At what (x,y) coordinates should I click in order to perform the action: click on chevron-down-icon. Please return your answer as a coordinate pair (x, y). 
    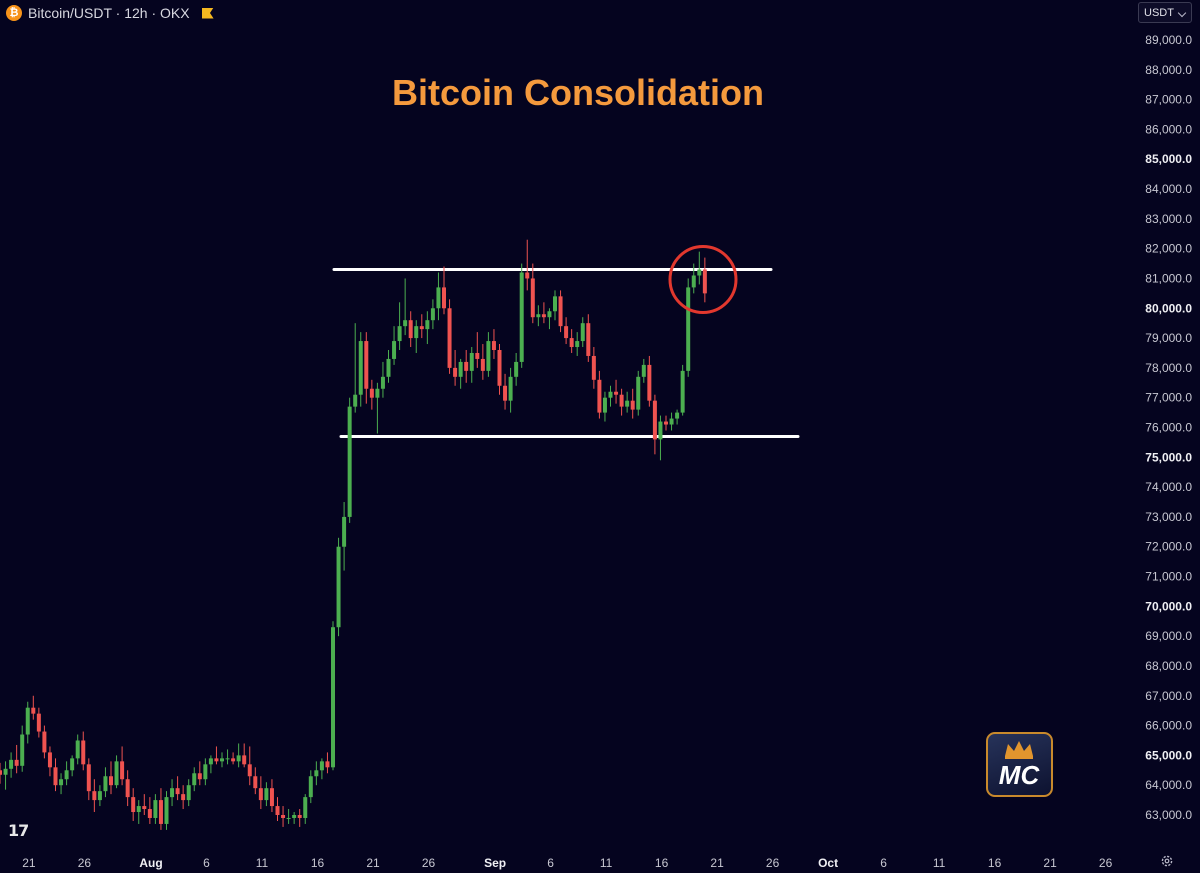
    Looking at the image, I should click on (1182, 13).